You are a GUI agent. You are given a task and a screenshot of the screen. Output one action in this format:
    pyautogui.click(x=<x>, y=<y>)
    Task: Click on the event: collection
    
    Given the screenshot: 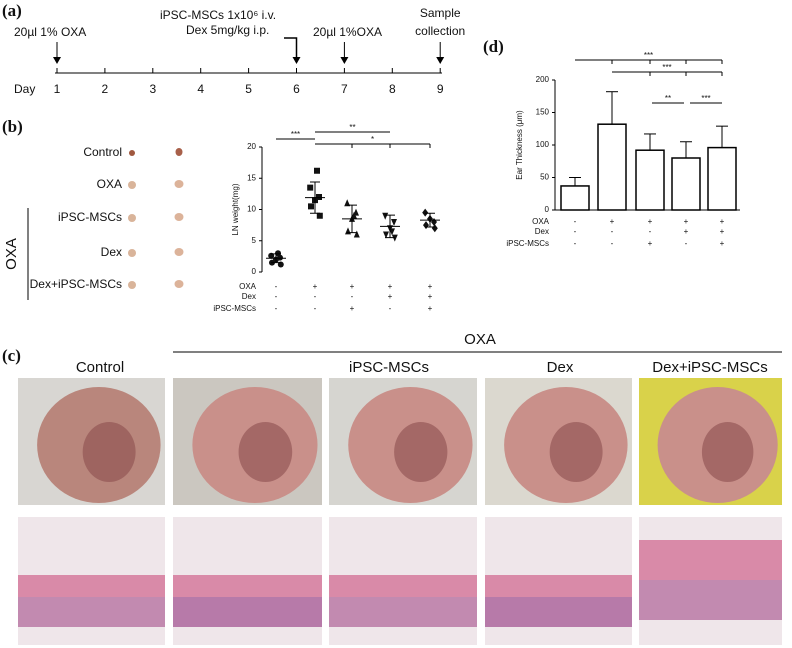 What is the action you would take?
    pyautogui.click(x=440, y=31)
    